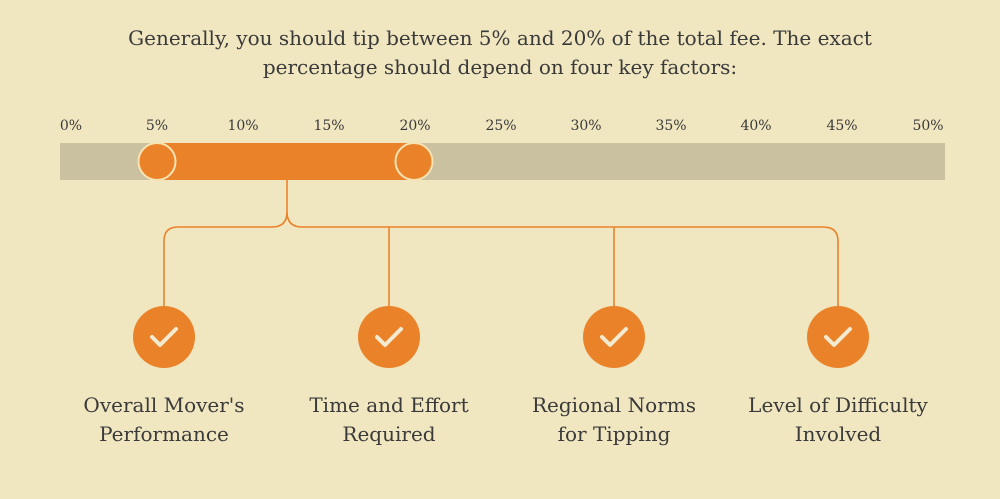  Describe the element at coordinates (164, 434) in the screenshot. I see `factor-label-line: Performance` at that location.